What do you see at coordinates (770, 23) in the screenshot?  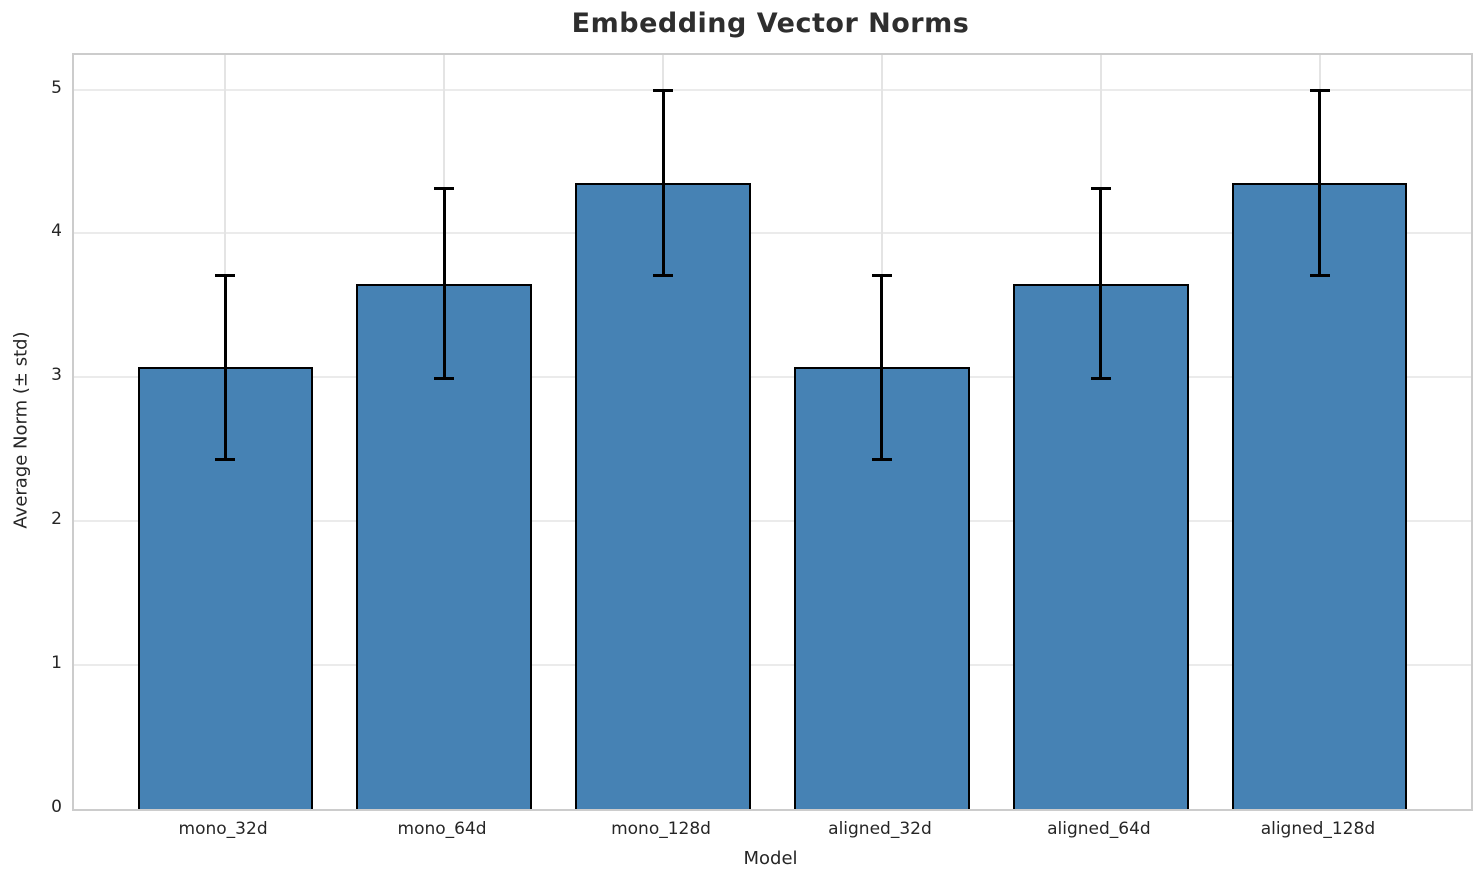 I see `chart-title: Embedding Vector Norms` at bounding box center [770, 23].